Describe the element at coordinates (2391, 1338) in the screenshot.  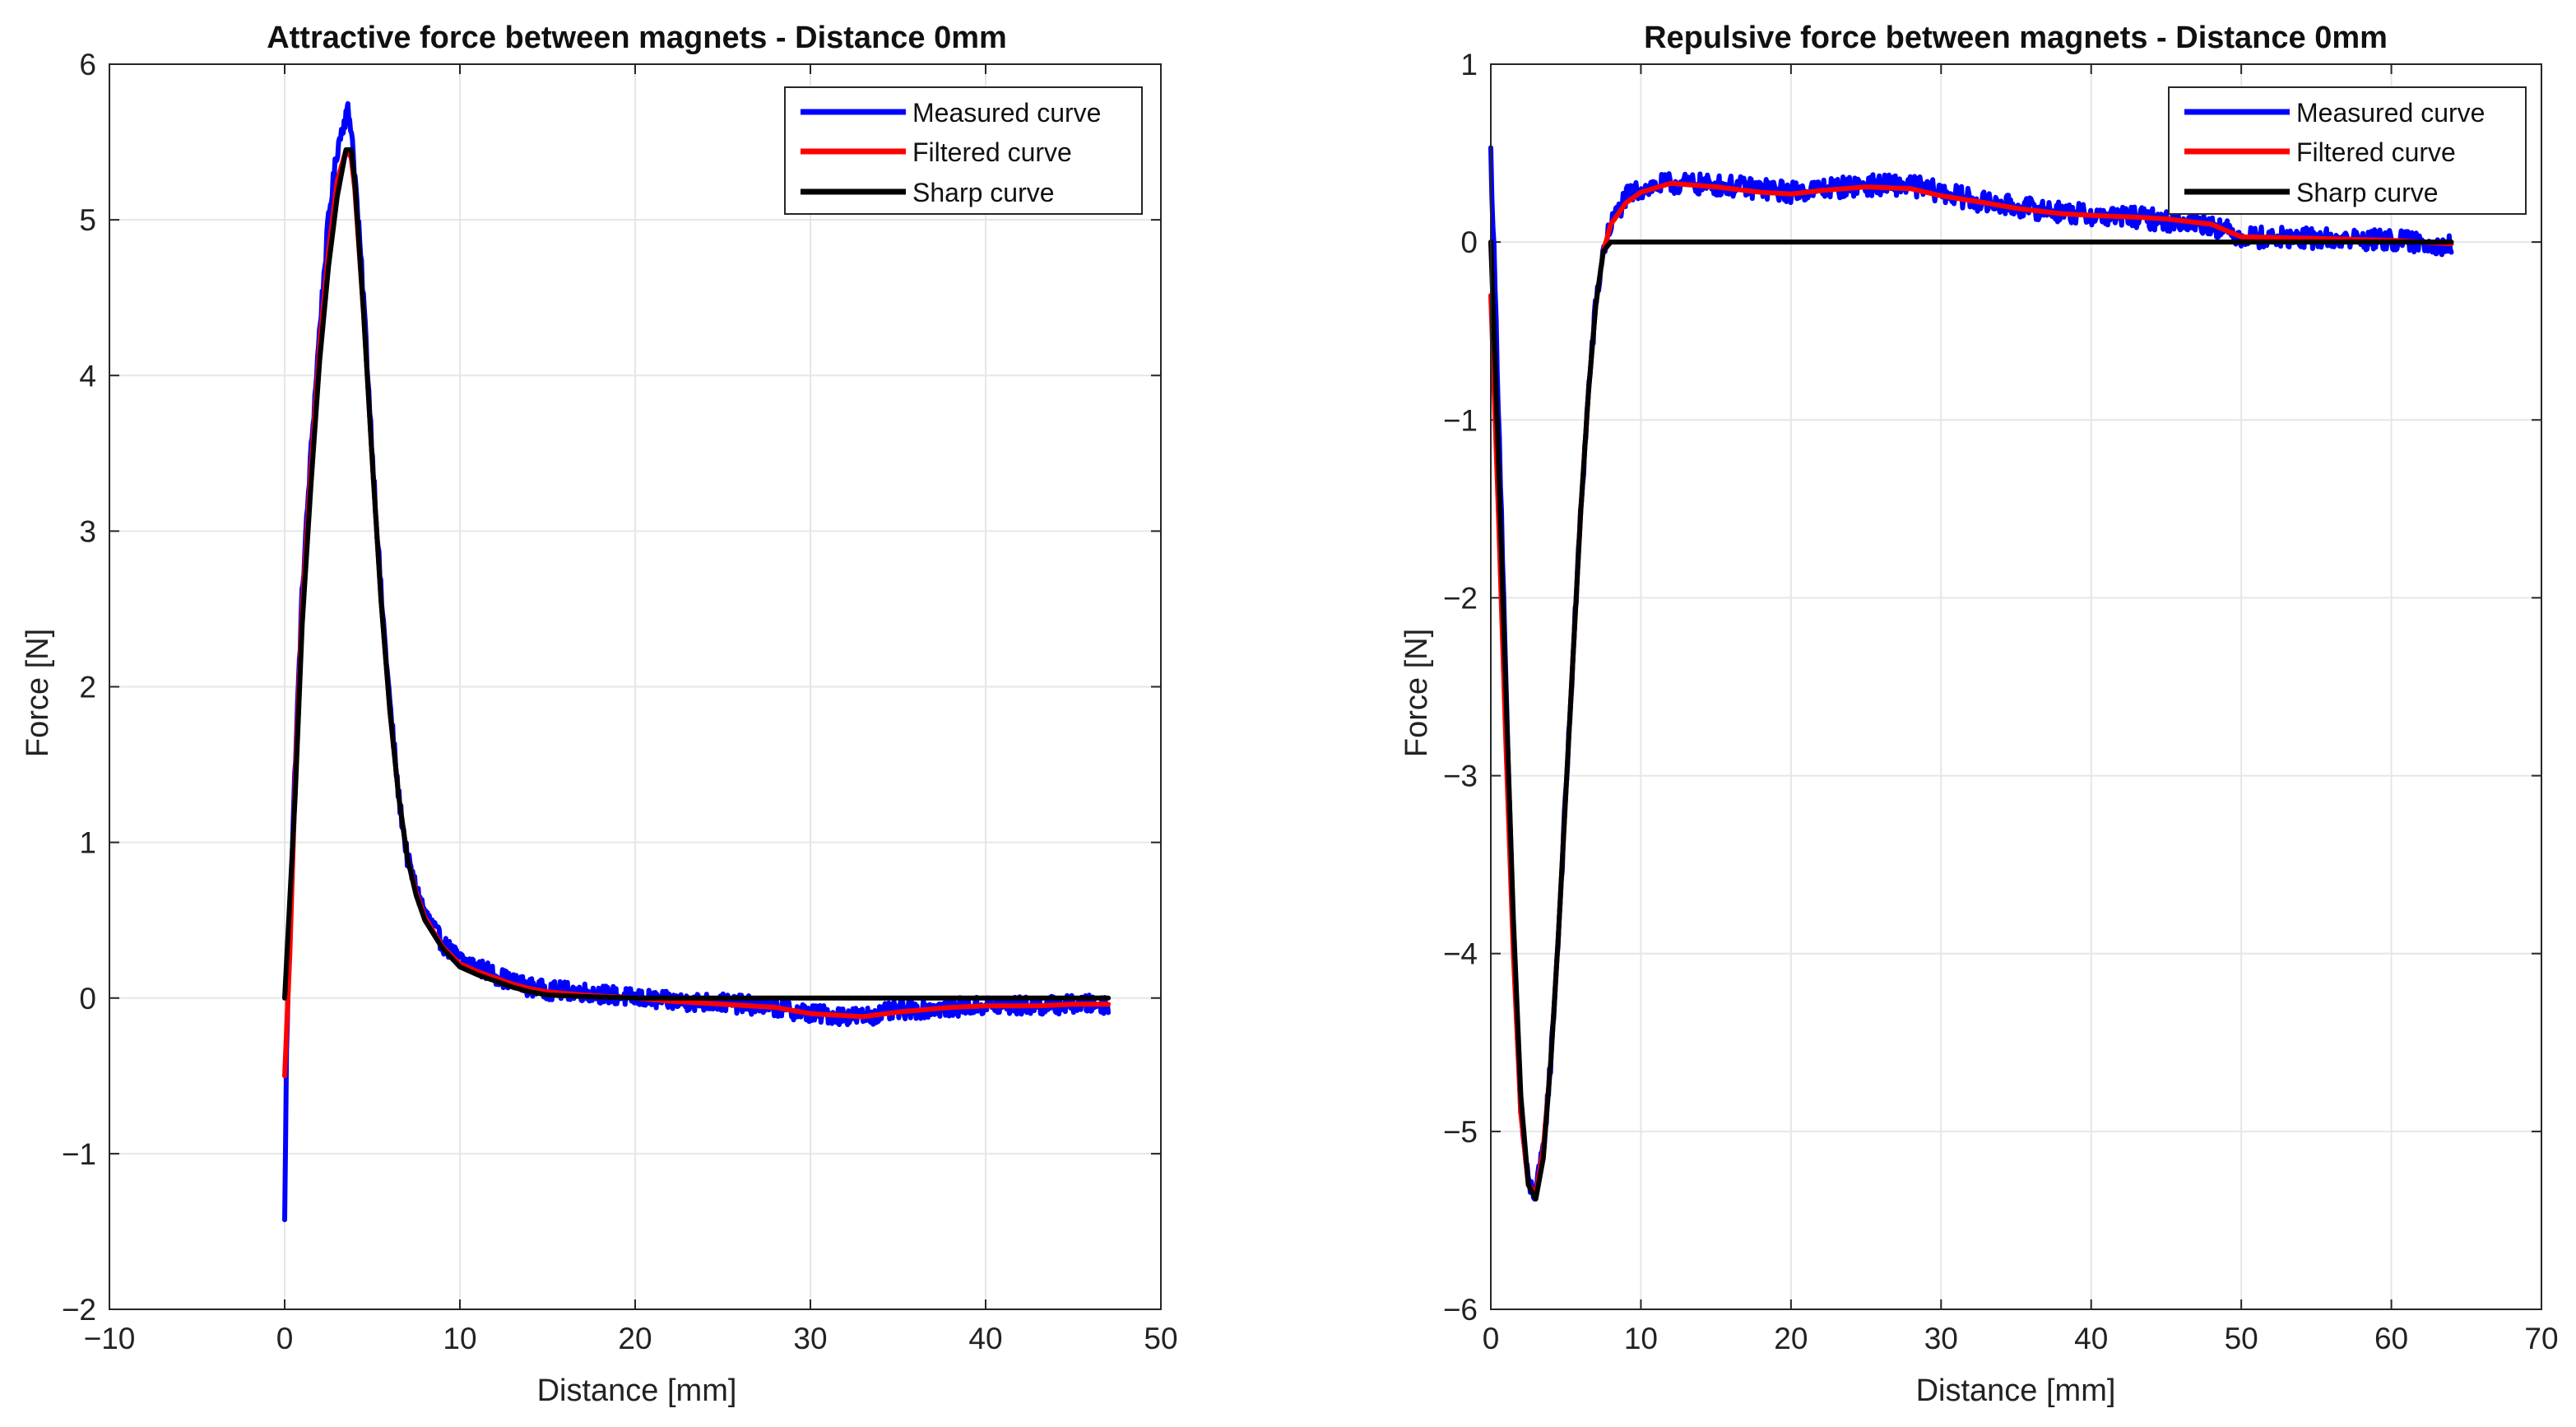
I see `x-tick-label: 60` at that location.